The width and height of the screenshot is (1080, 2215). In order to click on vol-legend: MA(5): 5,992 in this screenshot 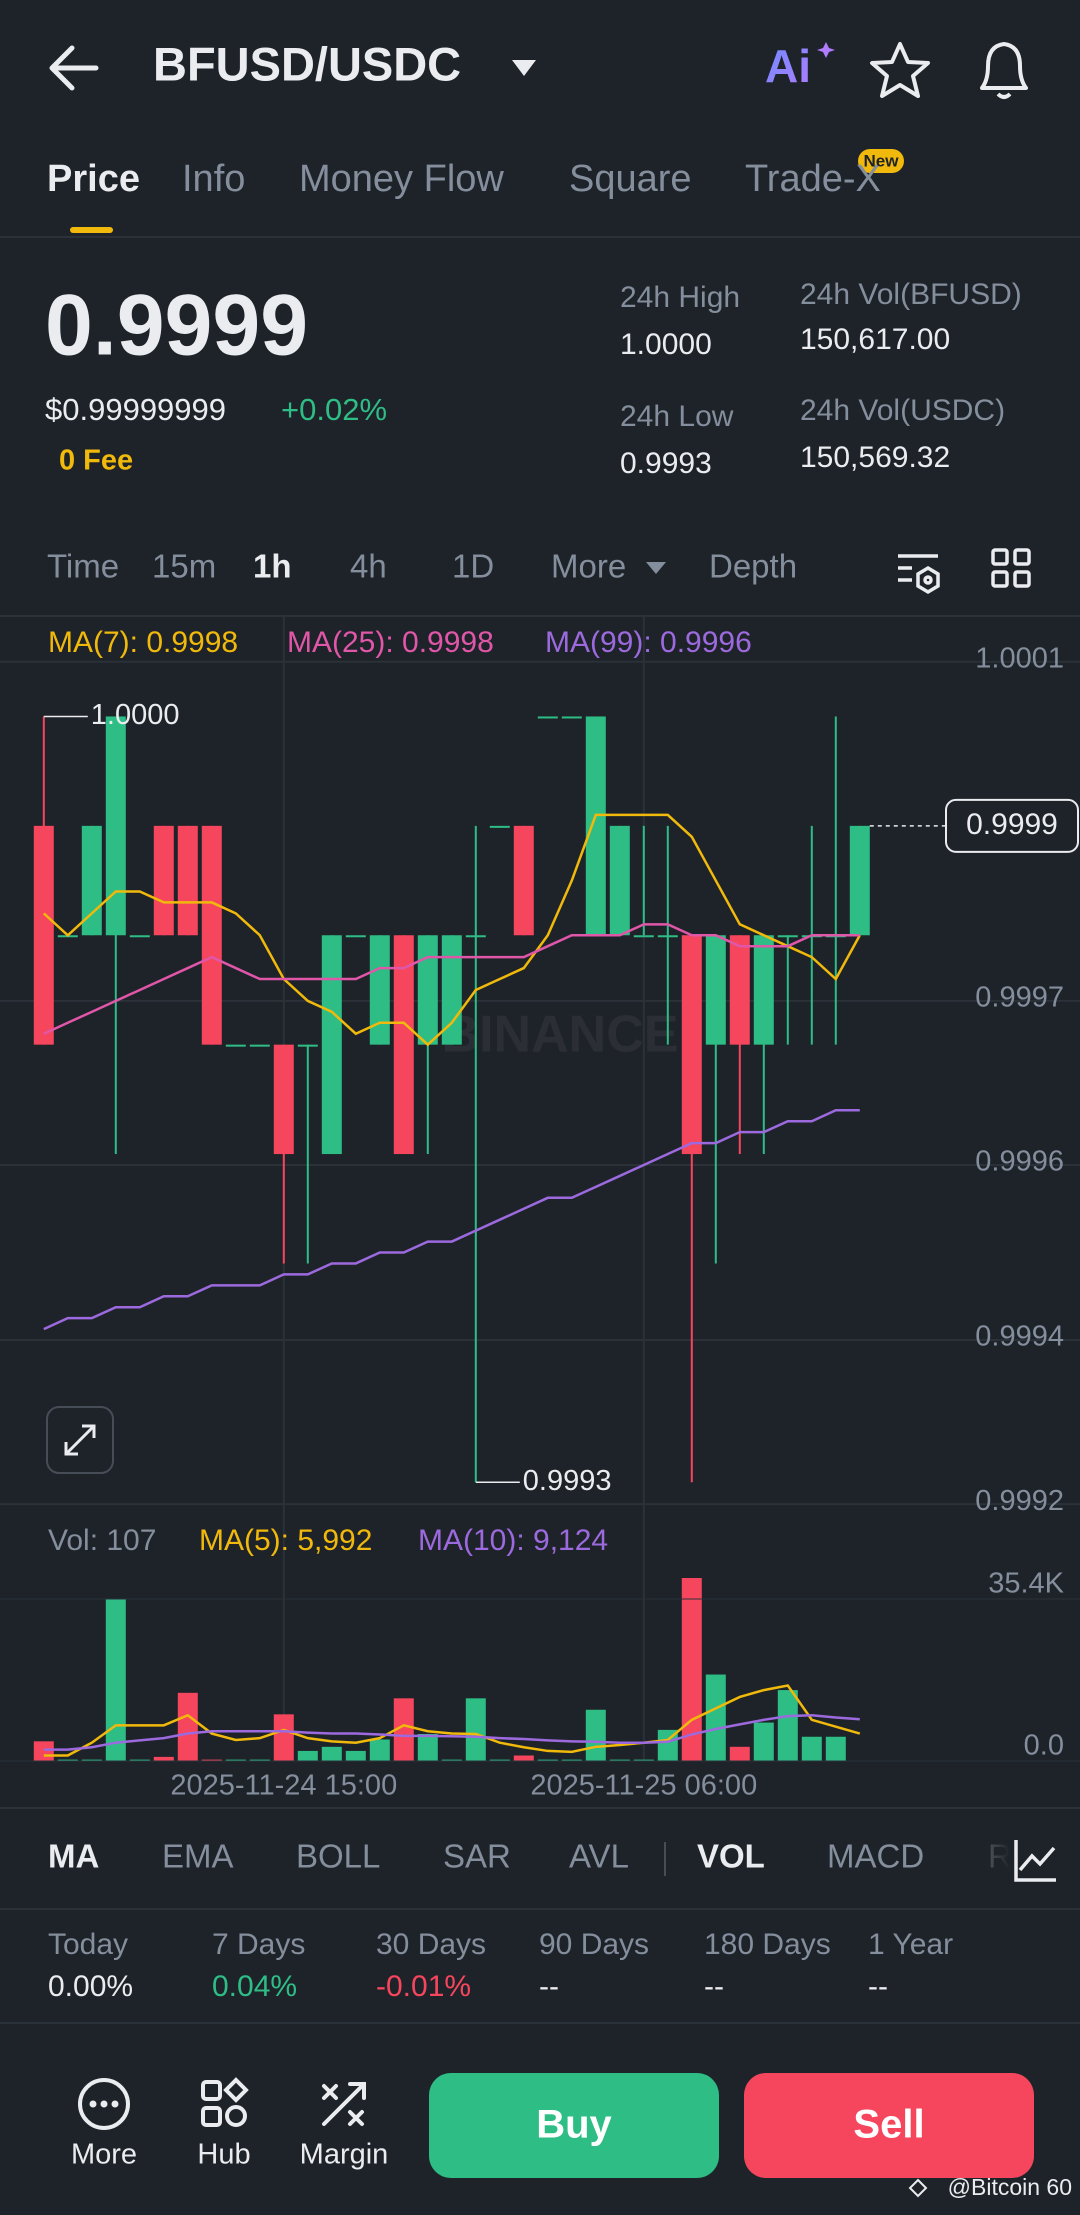, I will do `click(285, 1540)`.